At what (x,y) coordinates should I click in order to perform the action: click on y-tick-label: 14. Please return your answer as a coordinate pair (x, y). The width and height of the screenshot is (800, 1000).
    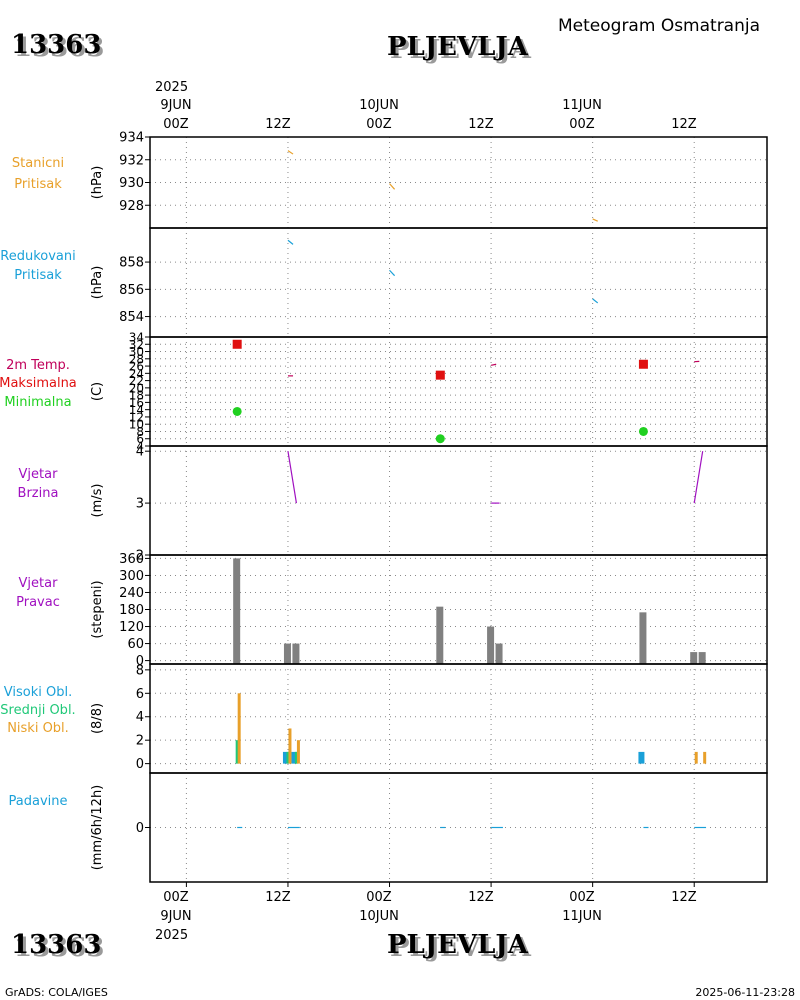
    Looking at the image, I should click on (136, 410).